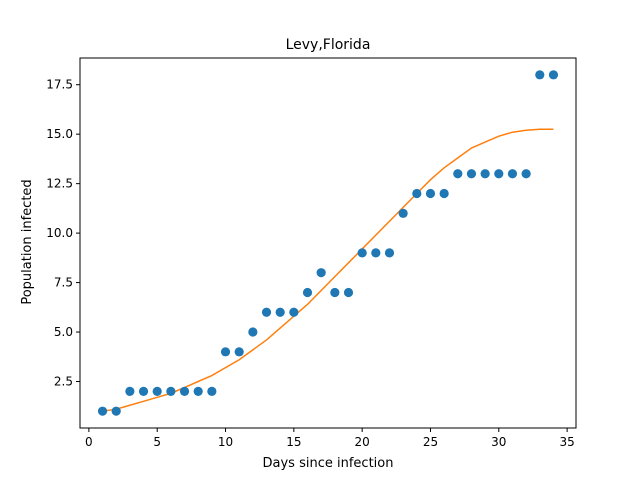  What do you see at coordinates (362, 442) in the screenshot?
I see `x-tick-label: 20` at bounding box center [362, 442].